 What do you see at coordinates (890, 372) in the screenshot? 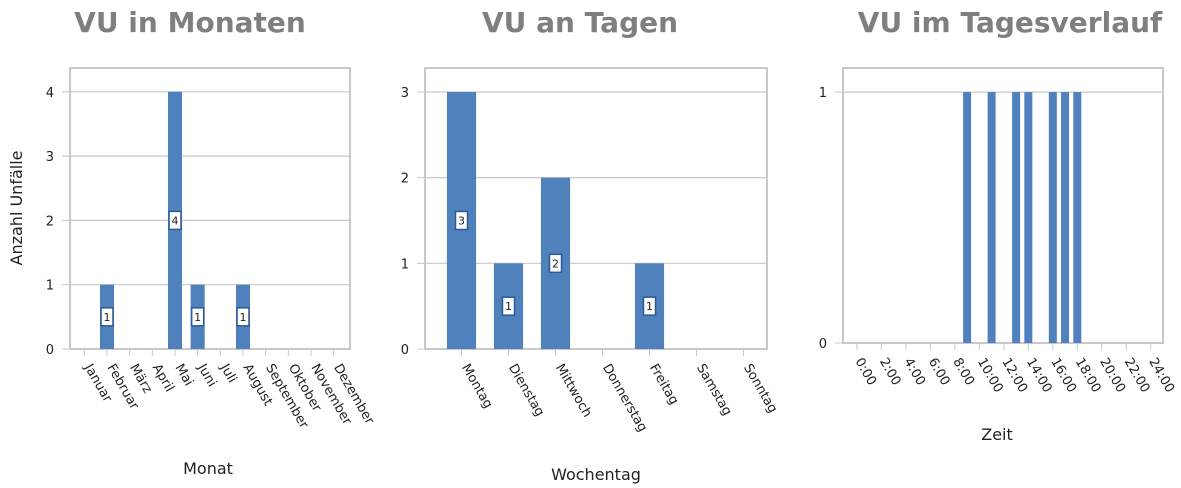
I see `x-tick-label: 2:00` at bounding box center [890, 372].